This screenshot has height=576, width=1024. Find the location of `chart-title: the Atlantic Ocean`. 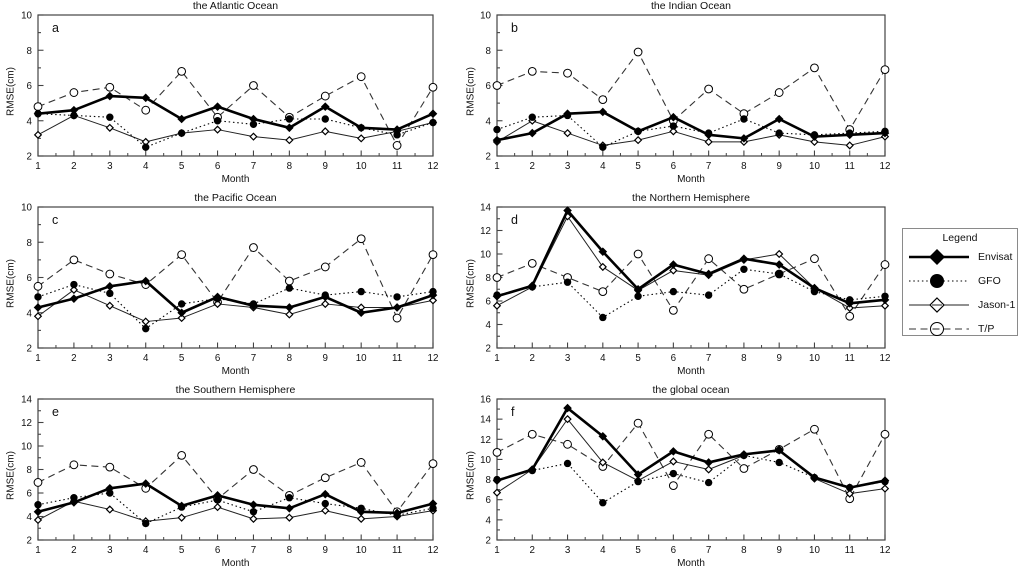

chart-title: the Atlantic Ocean is located at coordinates (235, 6).